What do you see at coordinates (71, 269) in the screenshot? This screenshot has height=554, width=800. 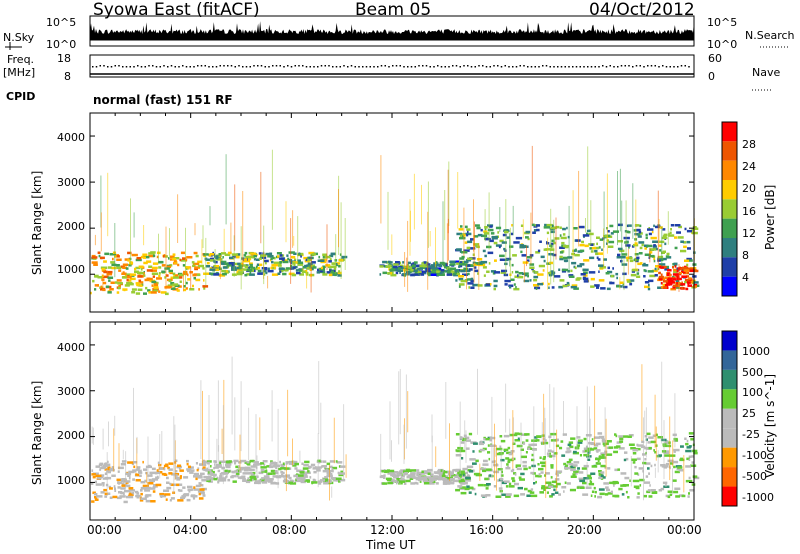 I see `power-ytick-1000: 1000` at bounding box center [71, 269].